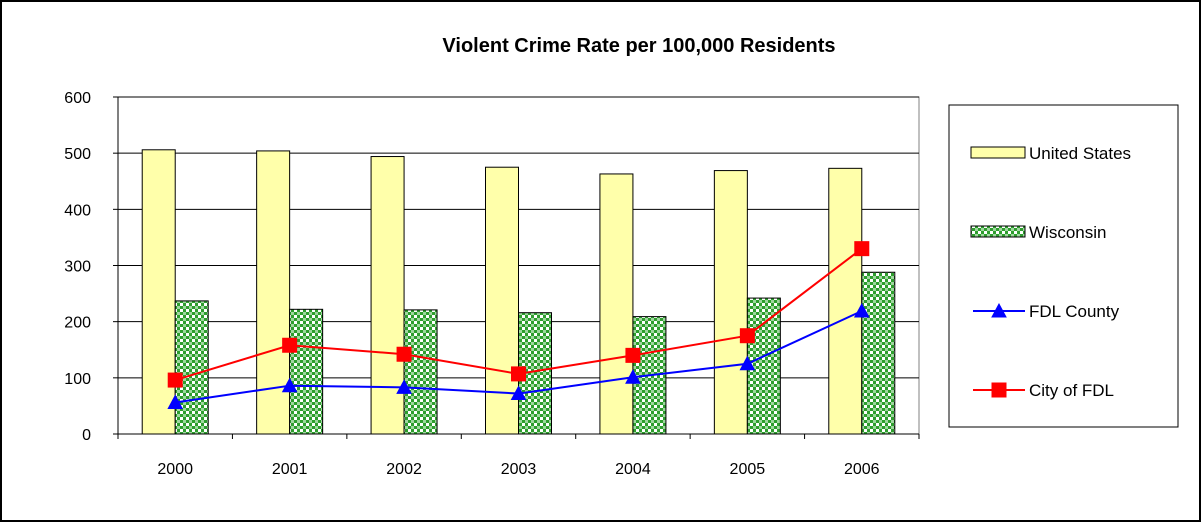 Image resolution: width=1202 pixels, height=523 pixels. I want to click on y-tick-label: 400, so click(77, 210).